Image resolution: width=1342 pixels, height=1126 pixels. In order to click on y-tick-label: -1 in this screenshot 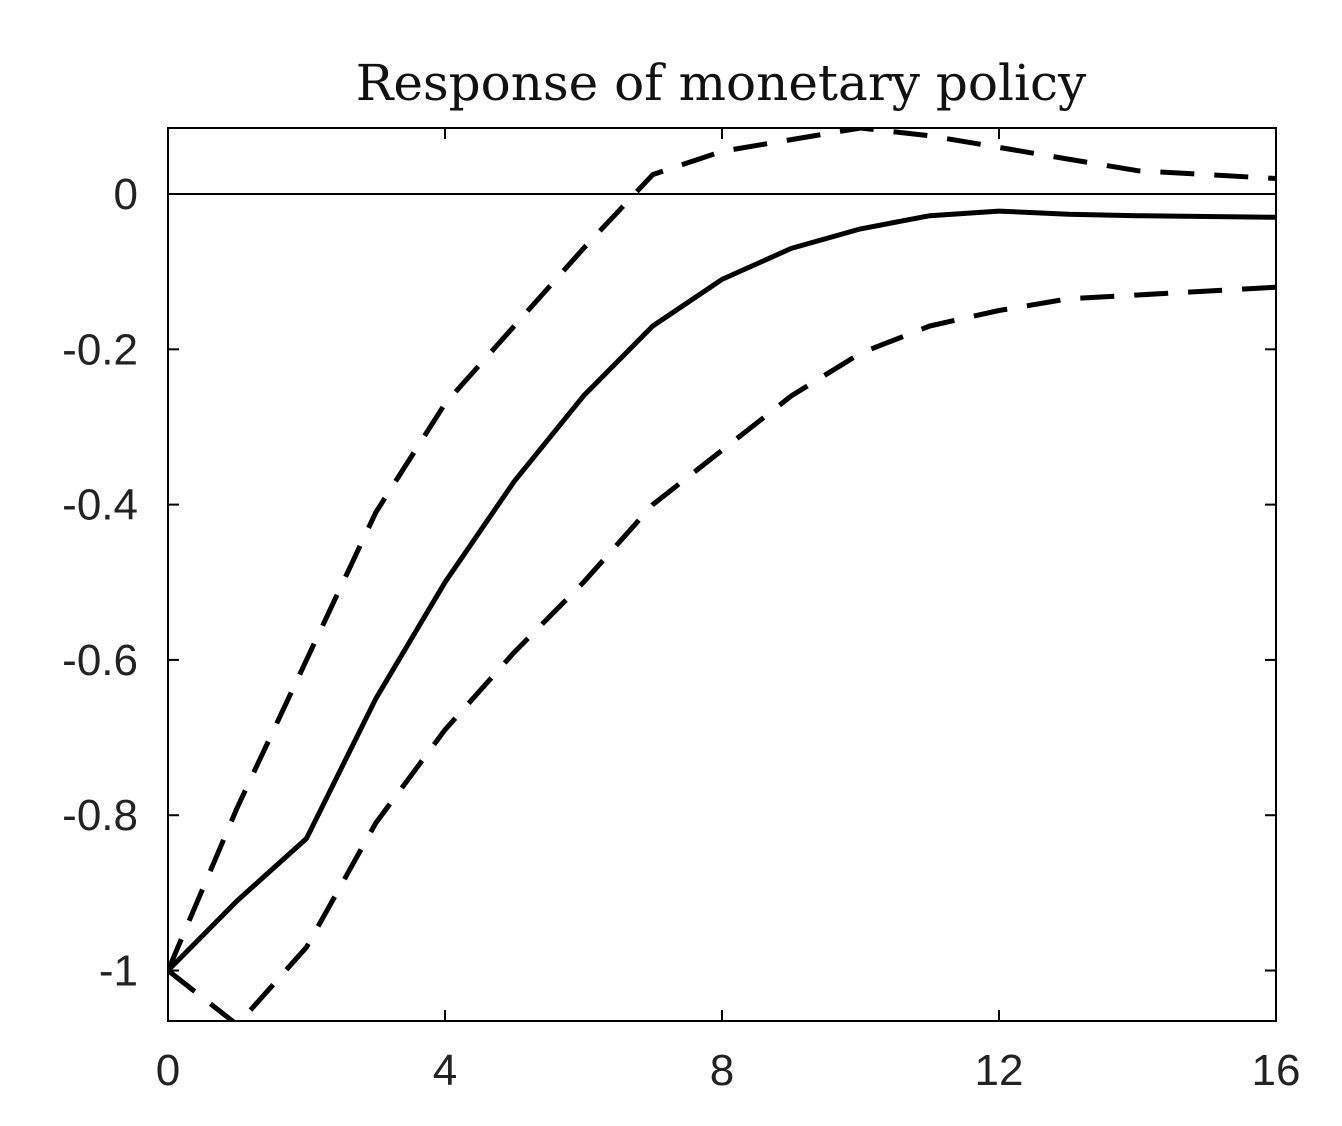, I will do `click(118, 971)`.